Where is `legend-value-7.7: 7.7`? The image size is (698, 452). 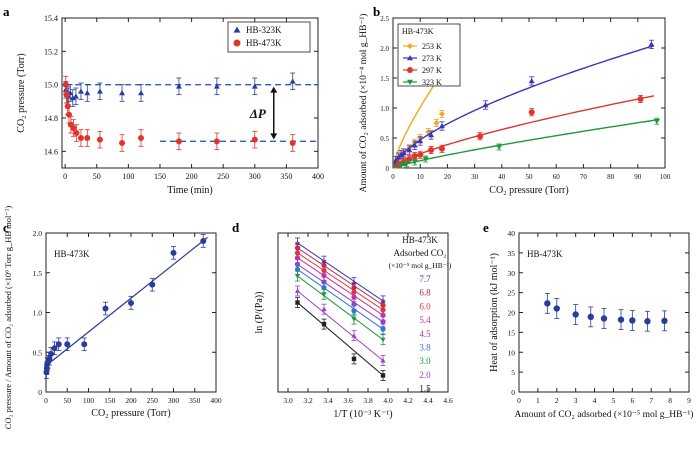 legend-value-7.7: 7.7 is located at coordinates (425, 279).